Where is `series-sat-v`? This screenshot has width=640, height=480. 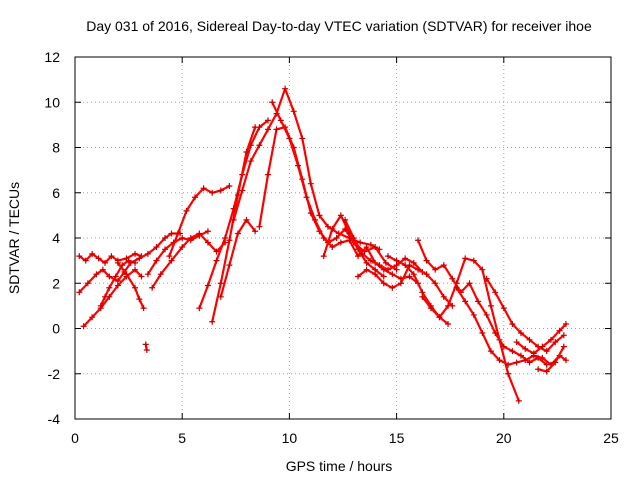
series-sat-v is located at coordinates (511, 326).